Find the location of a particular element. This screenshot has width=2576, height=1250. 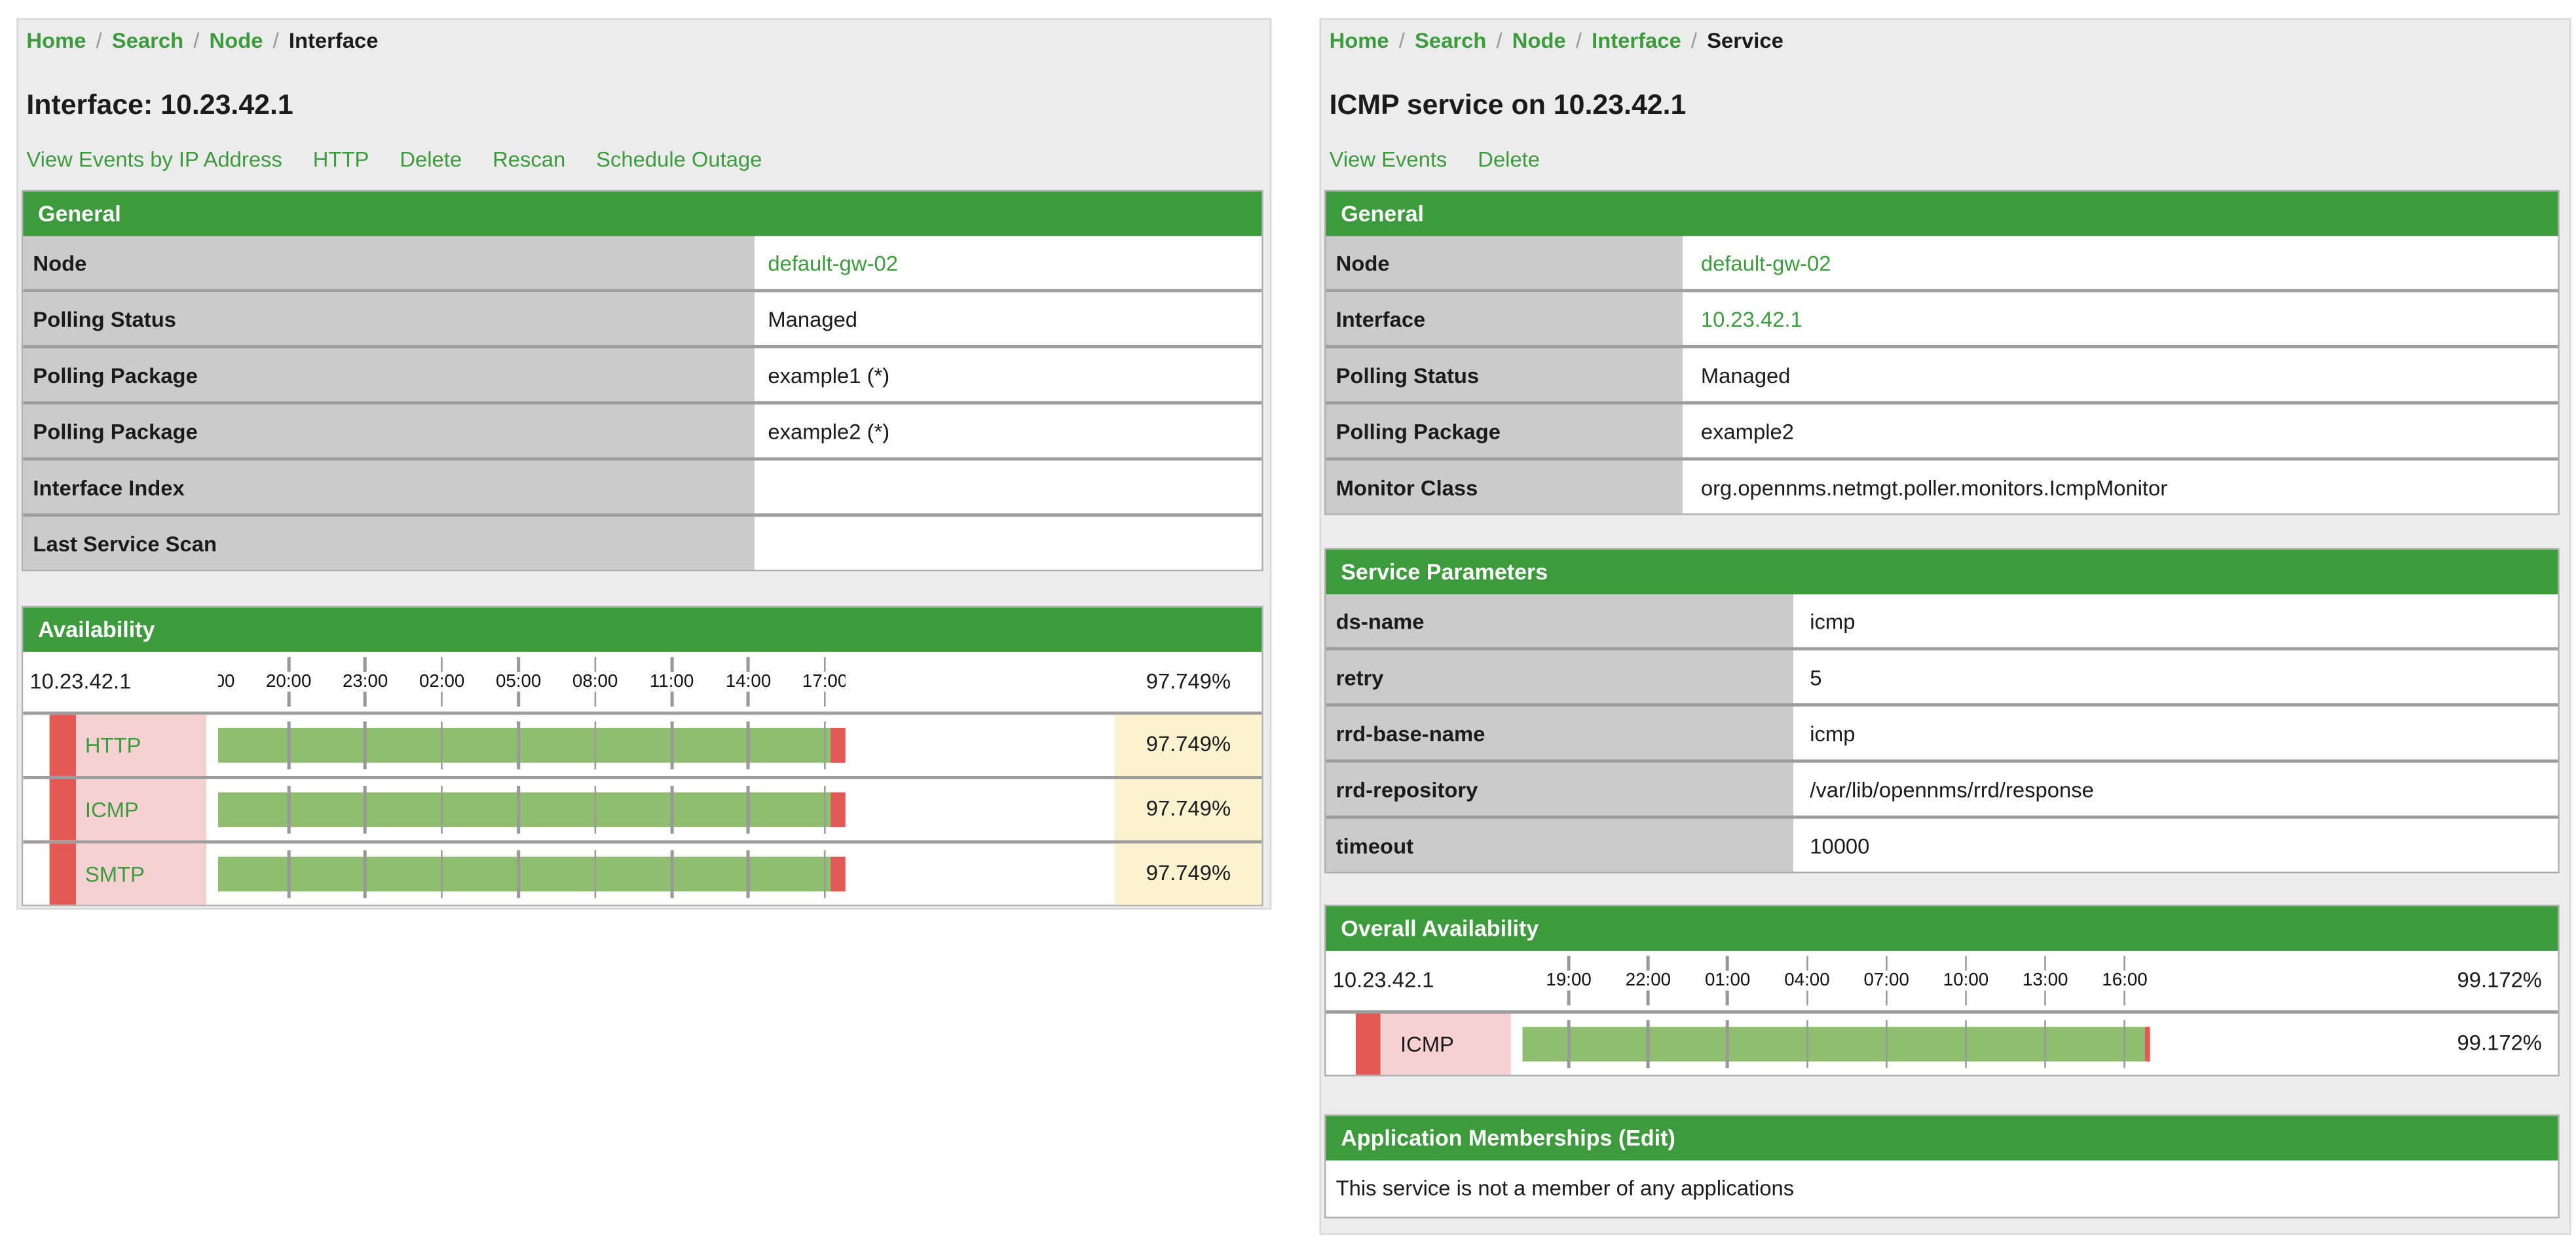

table-row: Interface Index is located at coordinates (642, 486).